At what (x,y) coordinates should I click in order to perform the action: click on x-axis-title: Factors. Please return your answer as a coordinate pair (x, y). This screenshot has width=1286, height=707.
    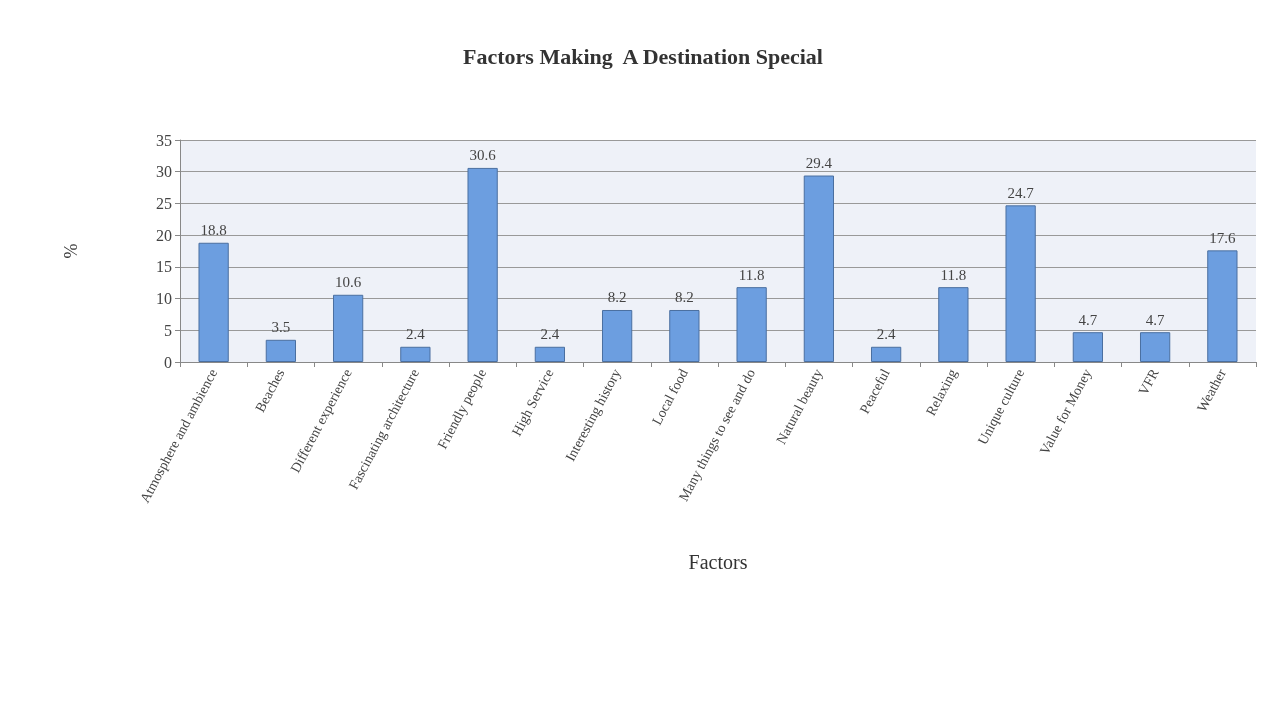
    Looking at the image, I should click on (718, 562).